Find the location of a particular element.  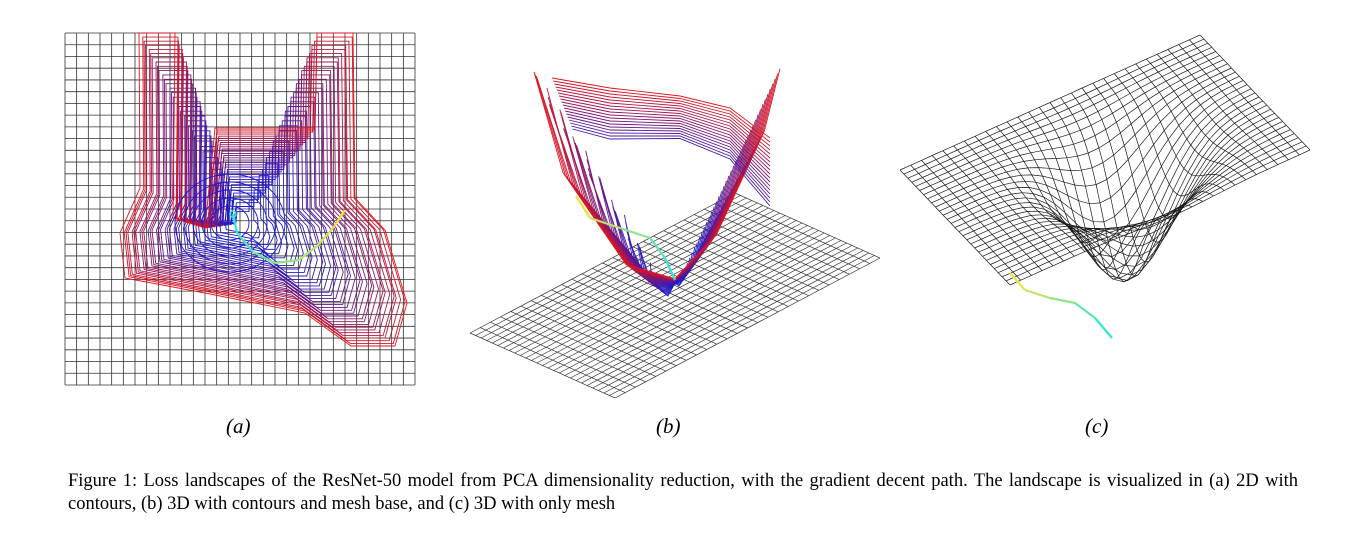

subfigure-label-a: (a) is located at coordinates (238, 426).